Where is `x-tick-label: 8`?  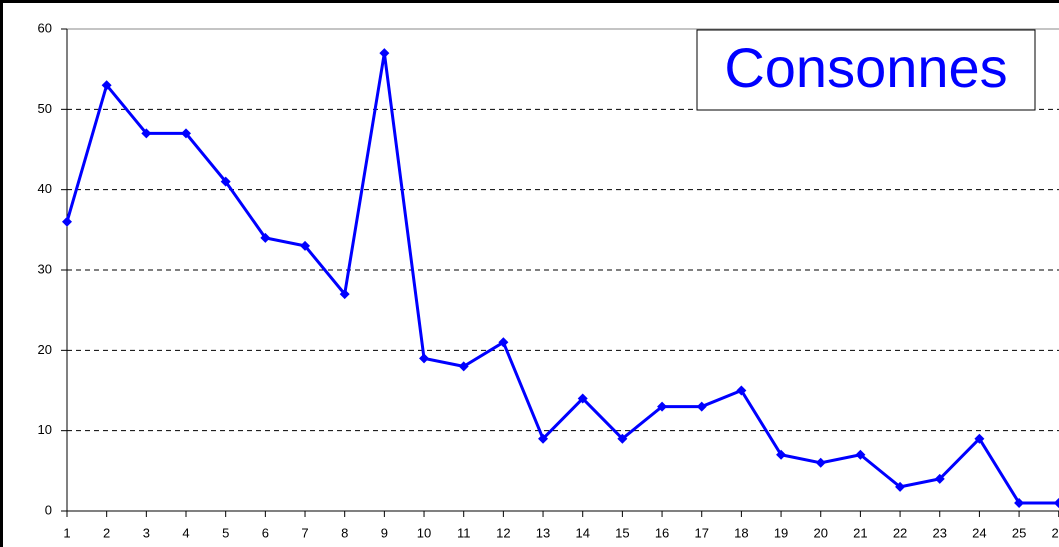 x-tick-label: 8 is located at coordinates (344, 532).